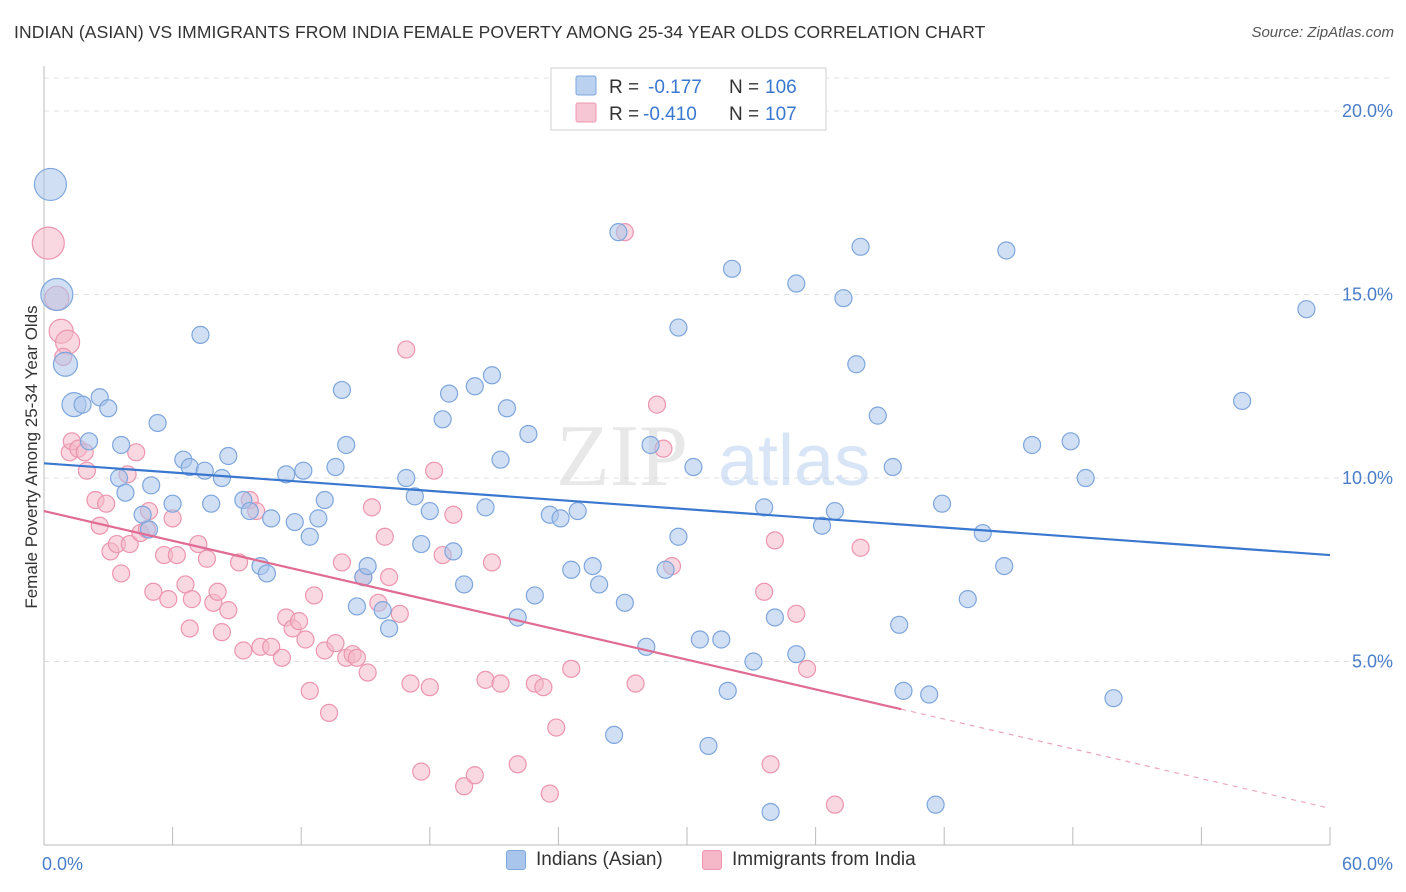  Describe the element at coordinates (1367, 478) in the screenshot. I see `y-tick-label: 10.0%` at that location.